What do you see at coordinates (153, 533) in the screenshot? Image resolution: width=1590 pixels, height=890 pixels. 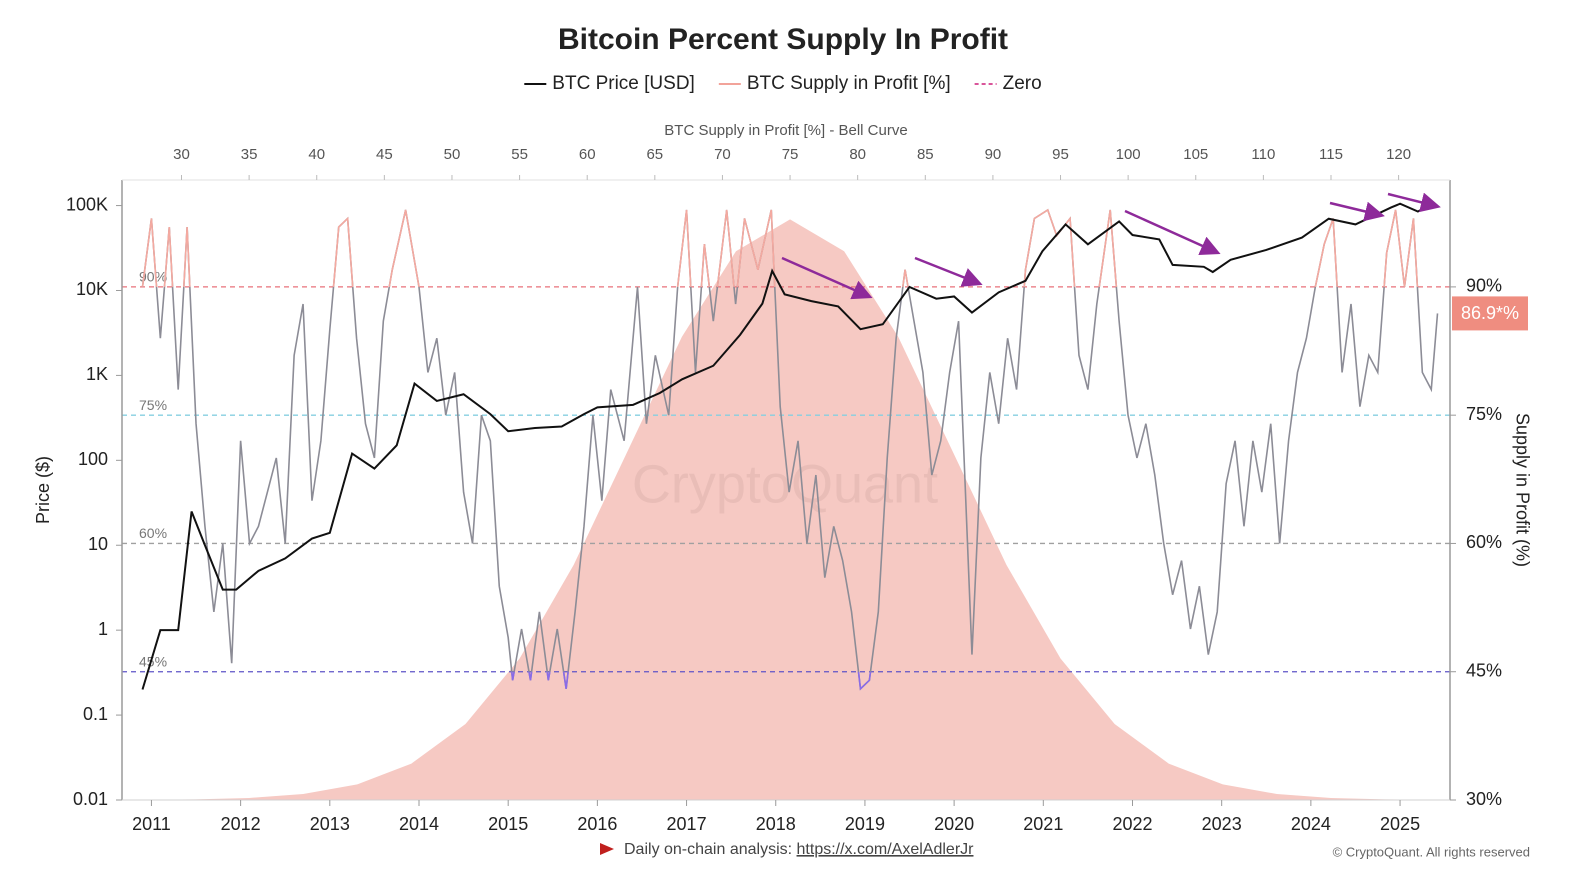 I see `reference-label: 60%` at bounding box center [153, 533].